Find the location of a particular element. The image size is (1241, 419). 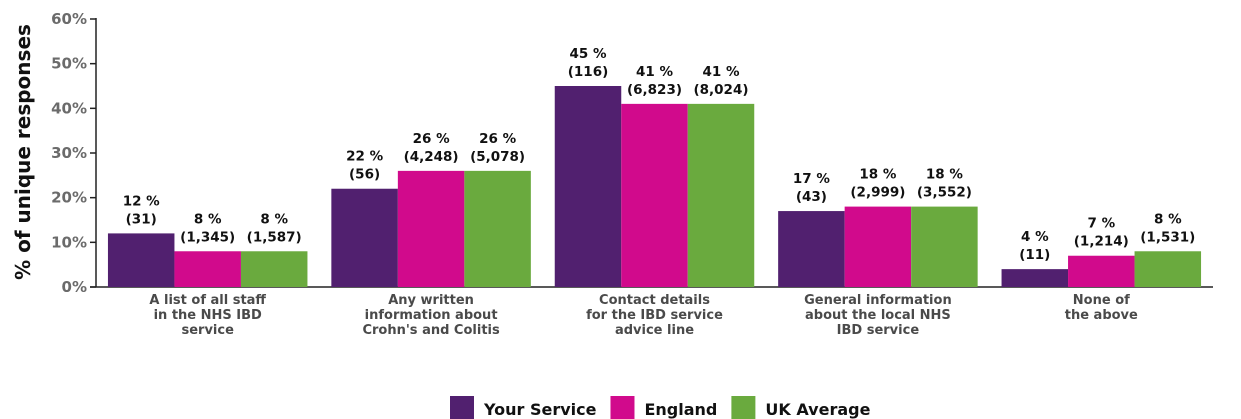

legend-label: Your Service is located at coordinates (540, 409).